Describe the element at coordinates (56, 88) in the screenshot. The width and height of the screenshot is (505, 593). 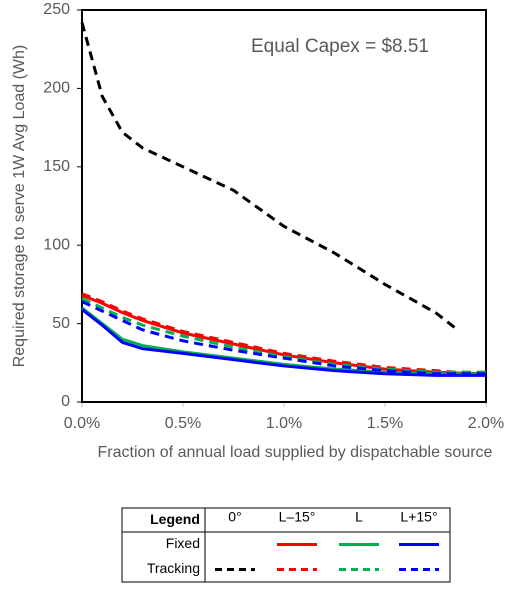
I see `y-tick-label: 200` at that location.